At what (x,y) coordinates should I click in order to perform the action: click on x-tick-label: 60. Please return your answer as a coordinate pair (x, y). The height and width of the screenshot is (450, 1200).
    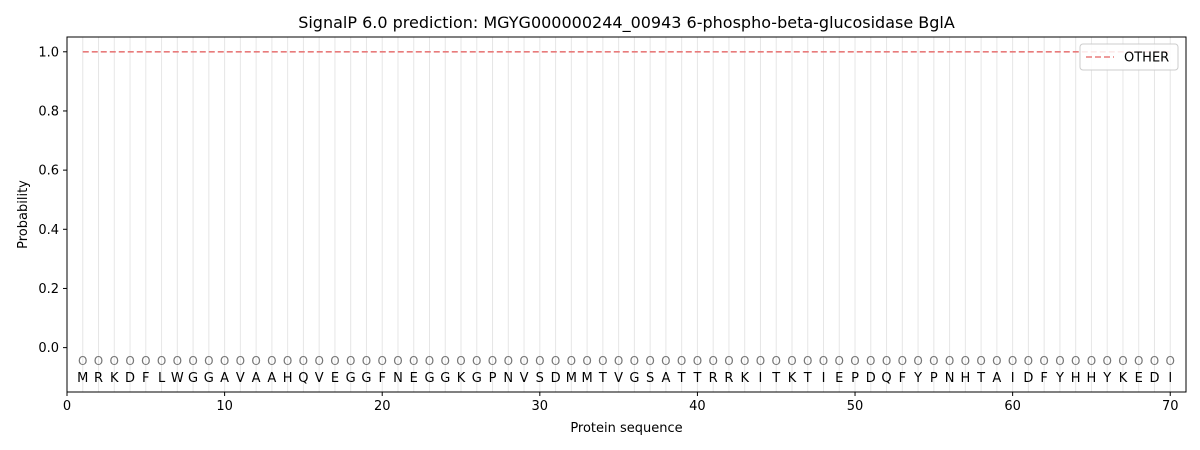
    Looking at the image, I should click on (1012, 406).